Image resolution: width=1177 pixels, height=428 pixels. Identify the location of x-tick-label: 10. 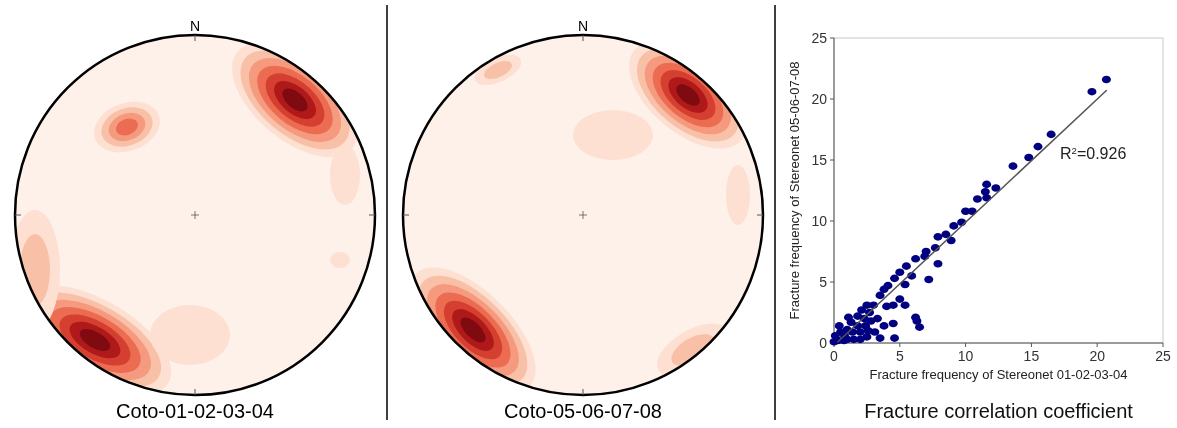
(965, 356).